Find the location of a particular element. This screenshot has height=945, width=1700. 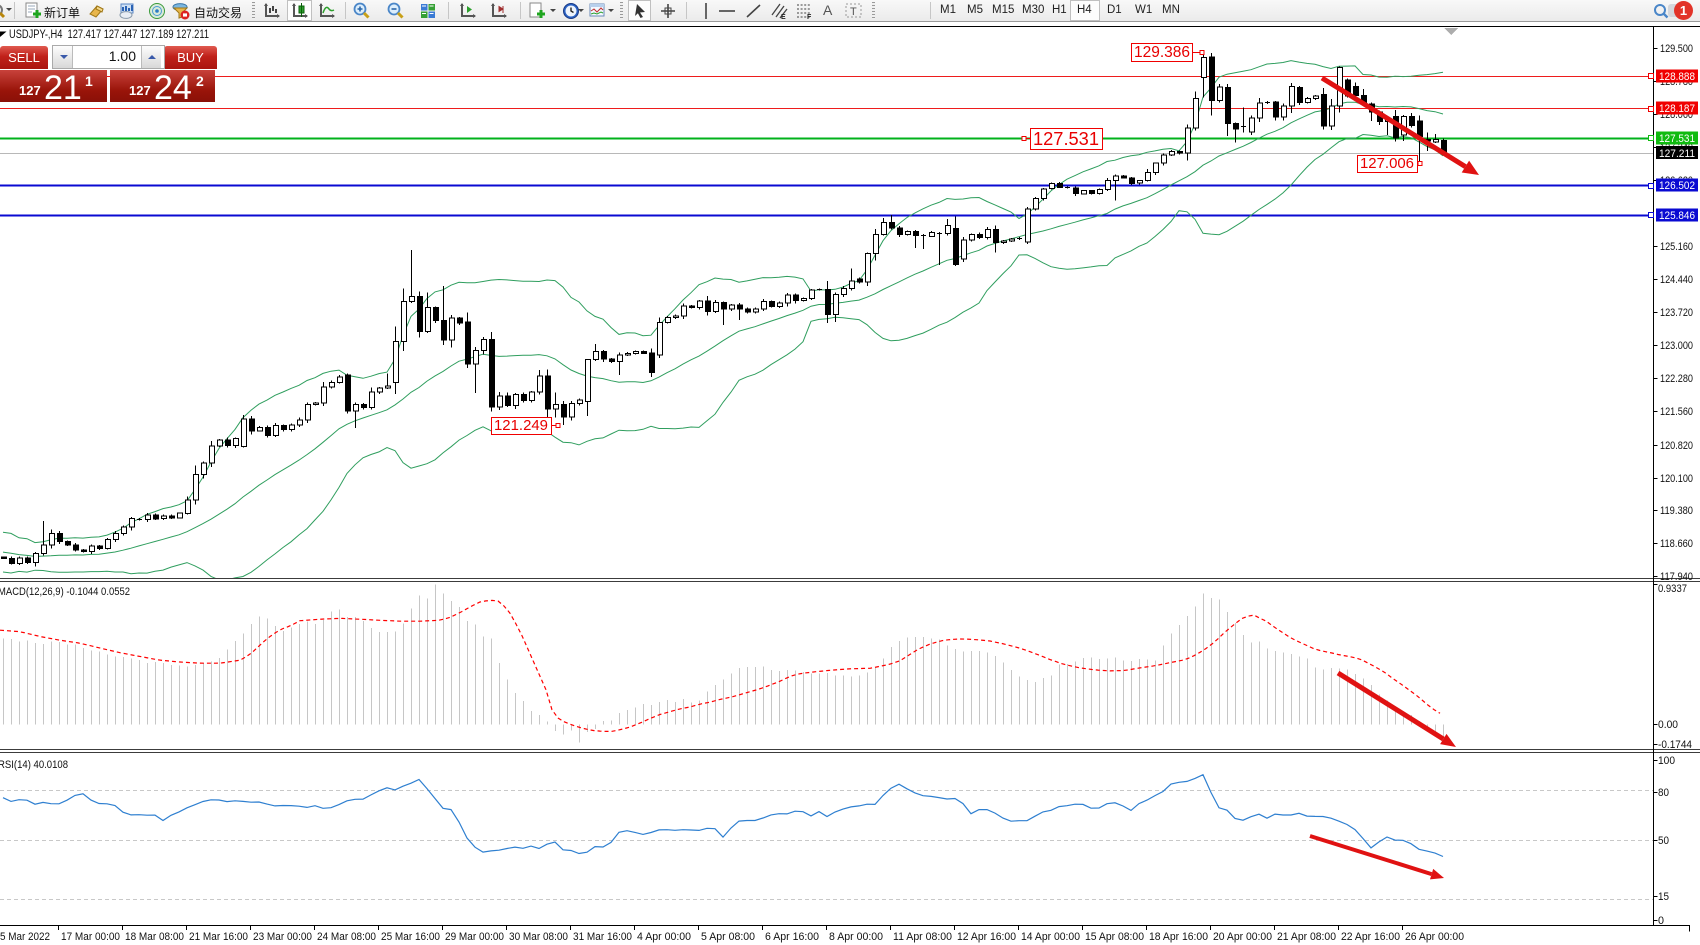

svg-text: 129.500 is located at coordinates (1676, 49).